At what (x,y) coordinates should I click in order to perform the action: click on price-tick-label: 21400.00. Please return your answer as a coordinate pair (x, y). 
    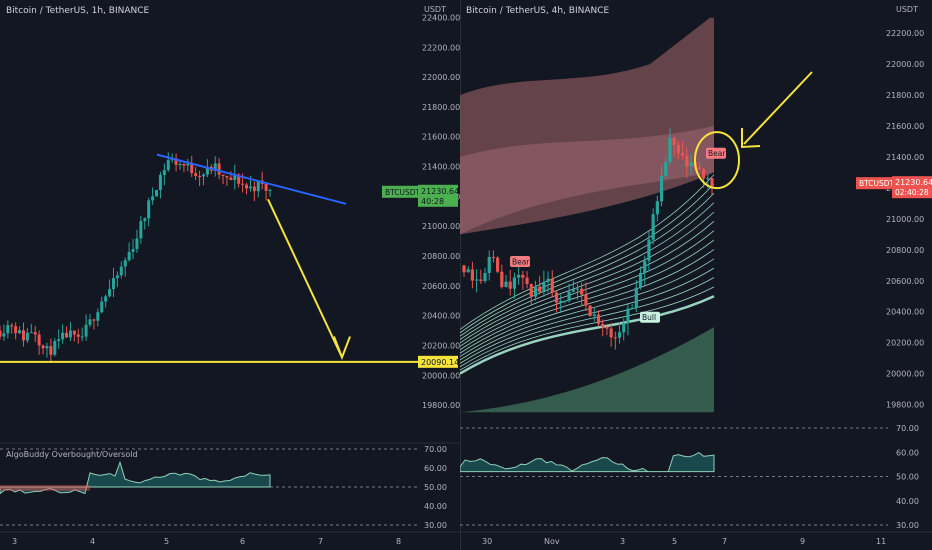
    Looking at the image, I should click on (441, 167).